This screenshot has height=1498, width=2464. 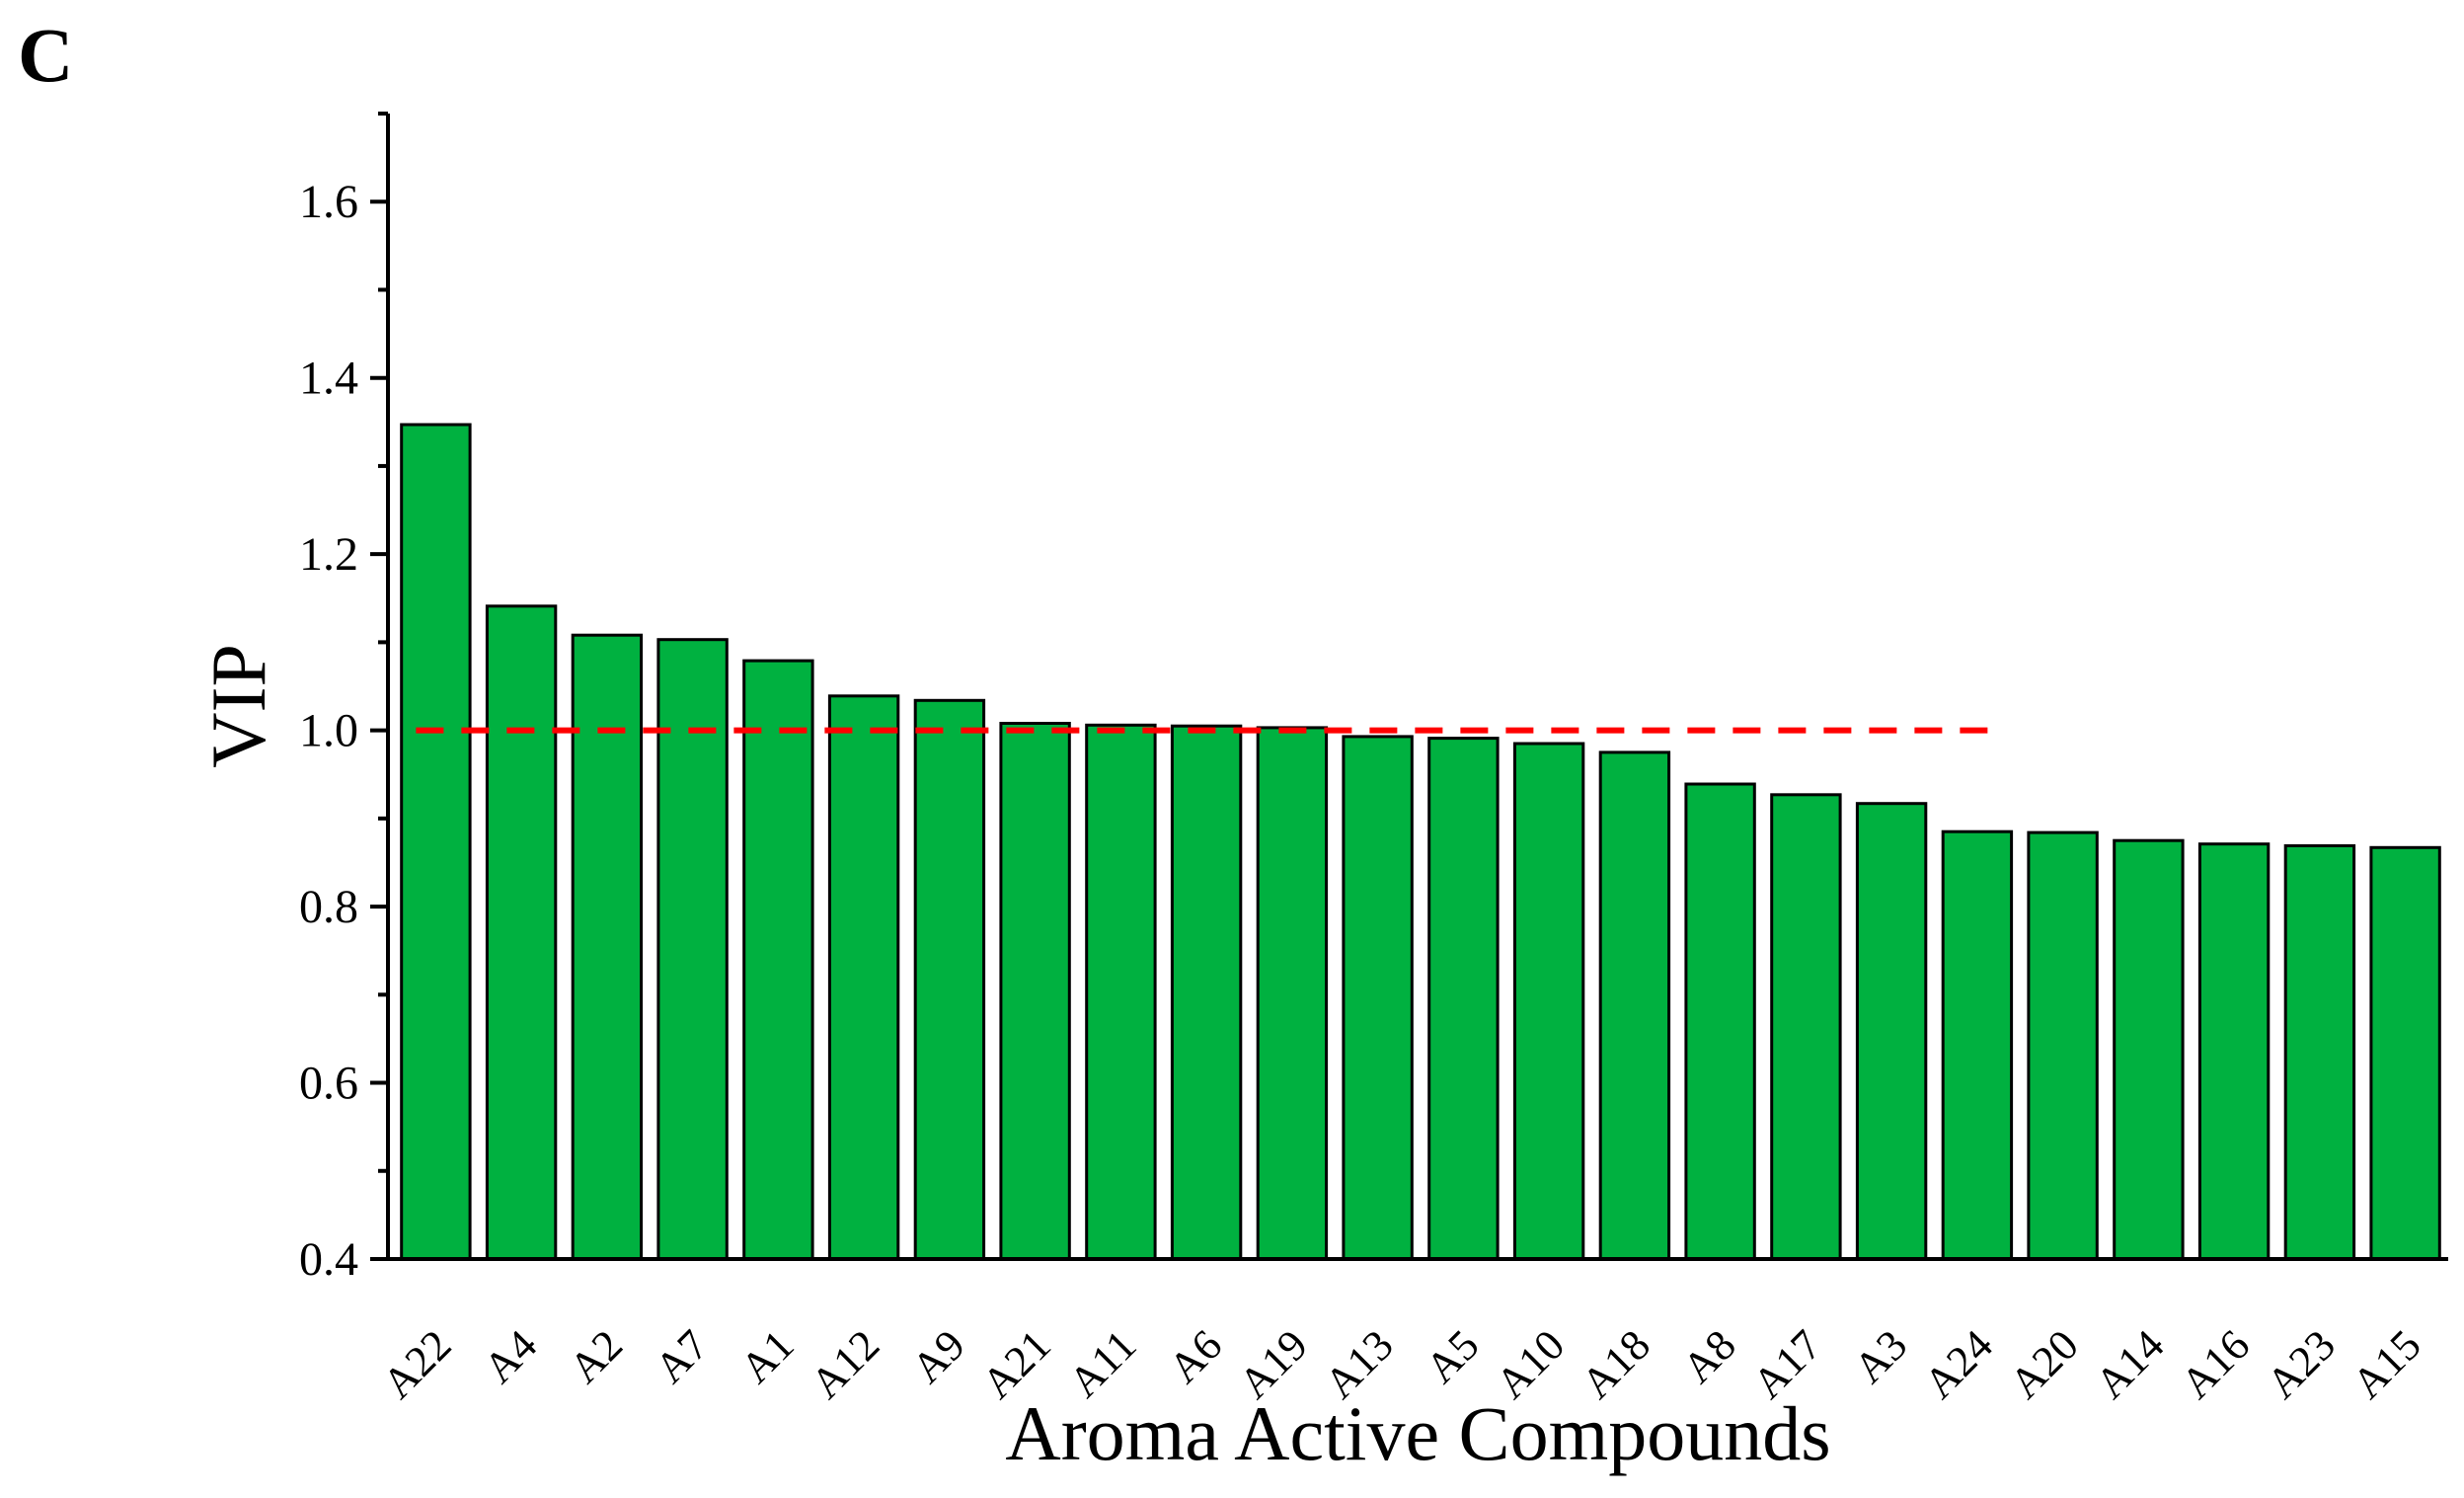 I want to click on bar-a3, so click(x=1891, y=1031).